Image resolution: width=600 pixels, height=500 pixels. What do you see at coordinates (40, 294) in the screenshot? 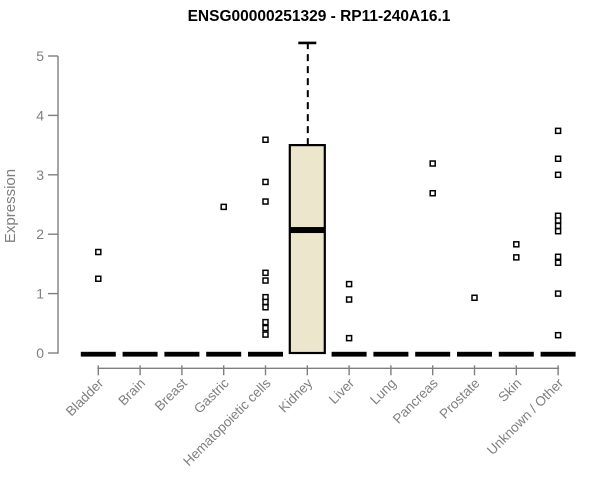
I see `y-tick-label: 1` at bounding box center [40, 294].